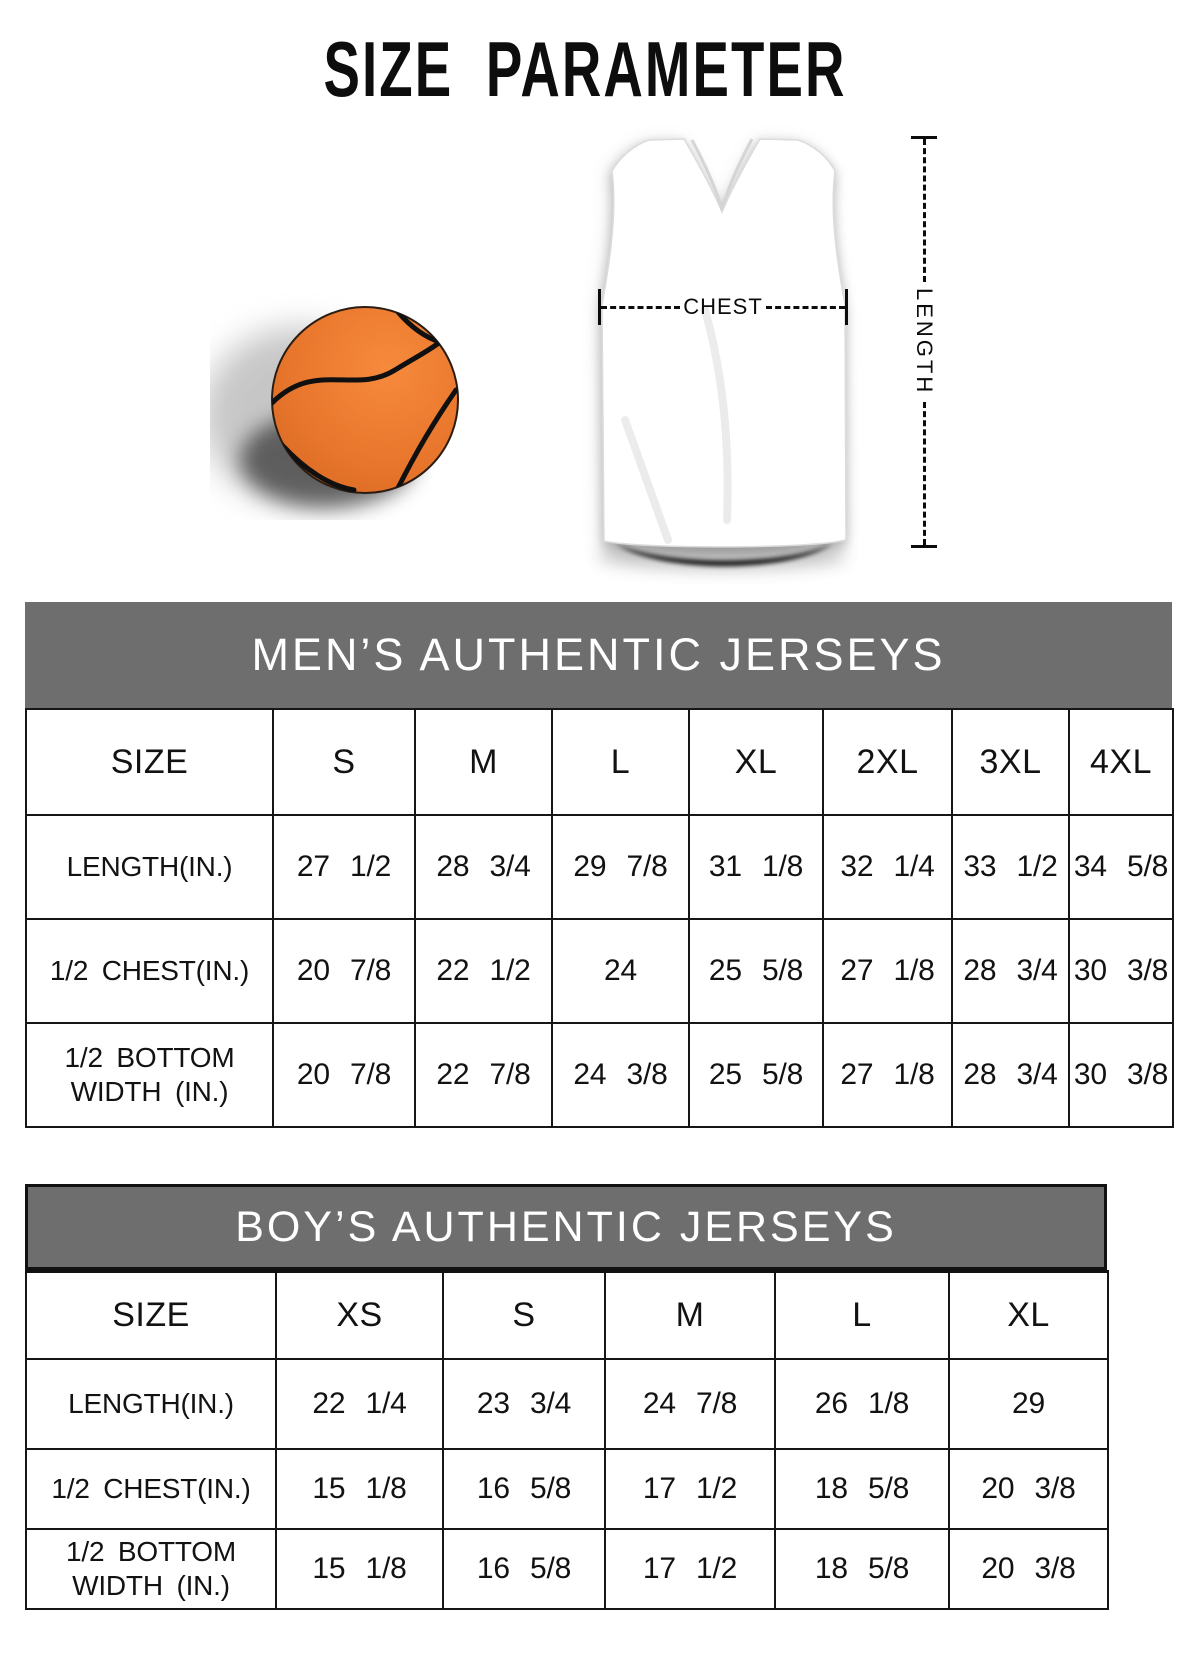 The width and height of the screenshot is (1200, 1675). I want to click on jersey-folds, so click(676, 425).